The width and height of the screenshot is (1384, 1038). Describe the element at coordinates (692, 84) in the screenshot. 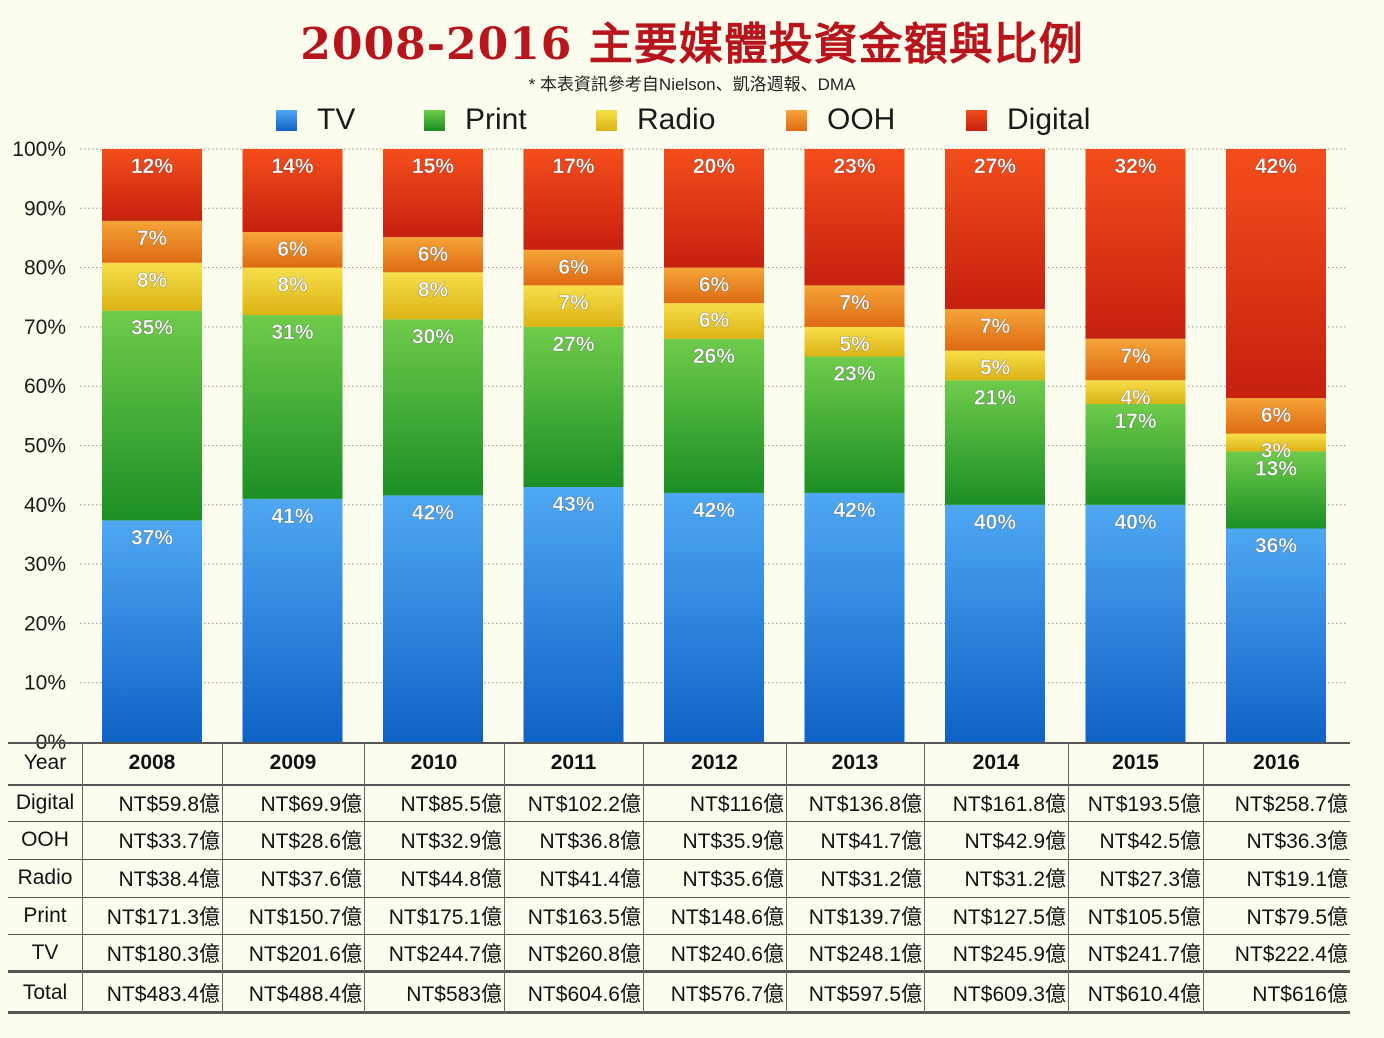

I see `chart-source-note: * 本表資訊參考自Nielson、凱洛週報、DMA` at that location.